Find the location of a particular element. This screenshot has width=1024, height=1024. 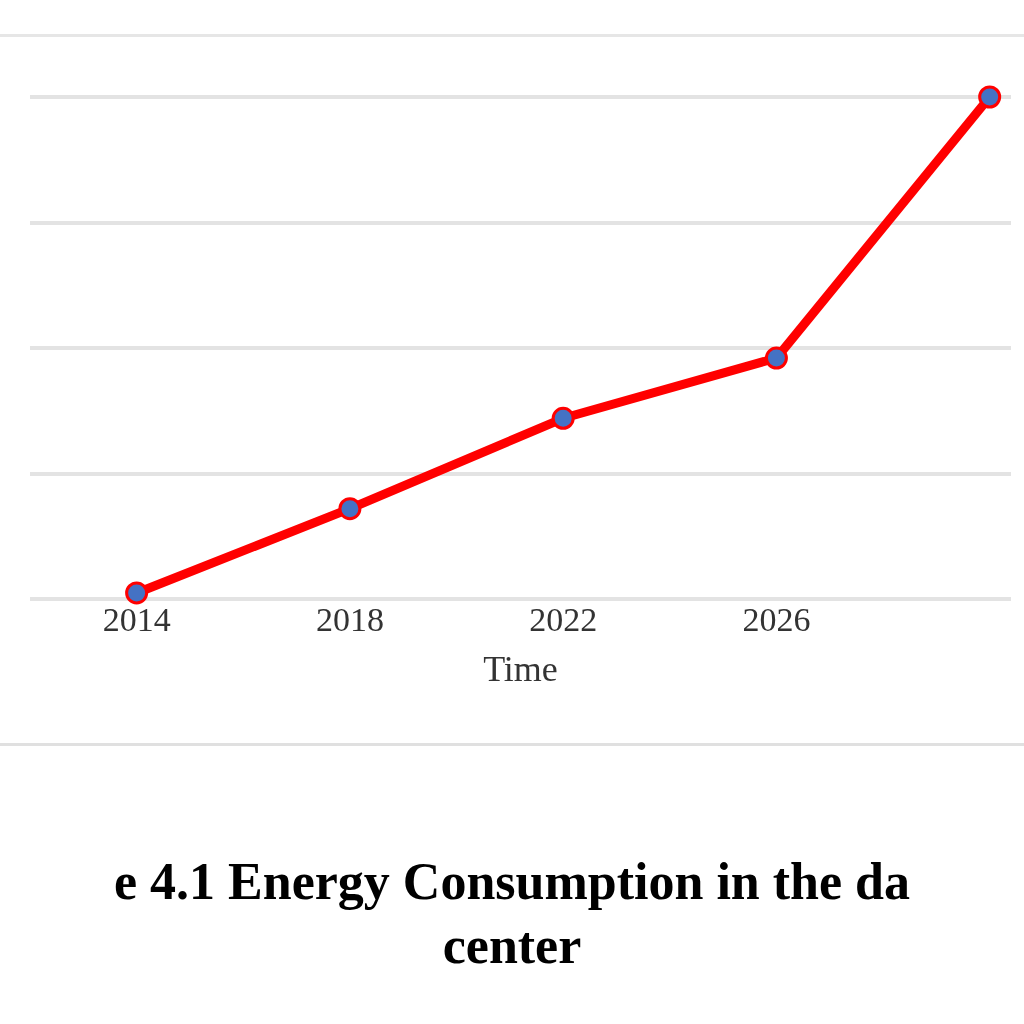

x-tick-label: 2022 is located at coordinates (563, 620).